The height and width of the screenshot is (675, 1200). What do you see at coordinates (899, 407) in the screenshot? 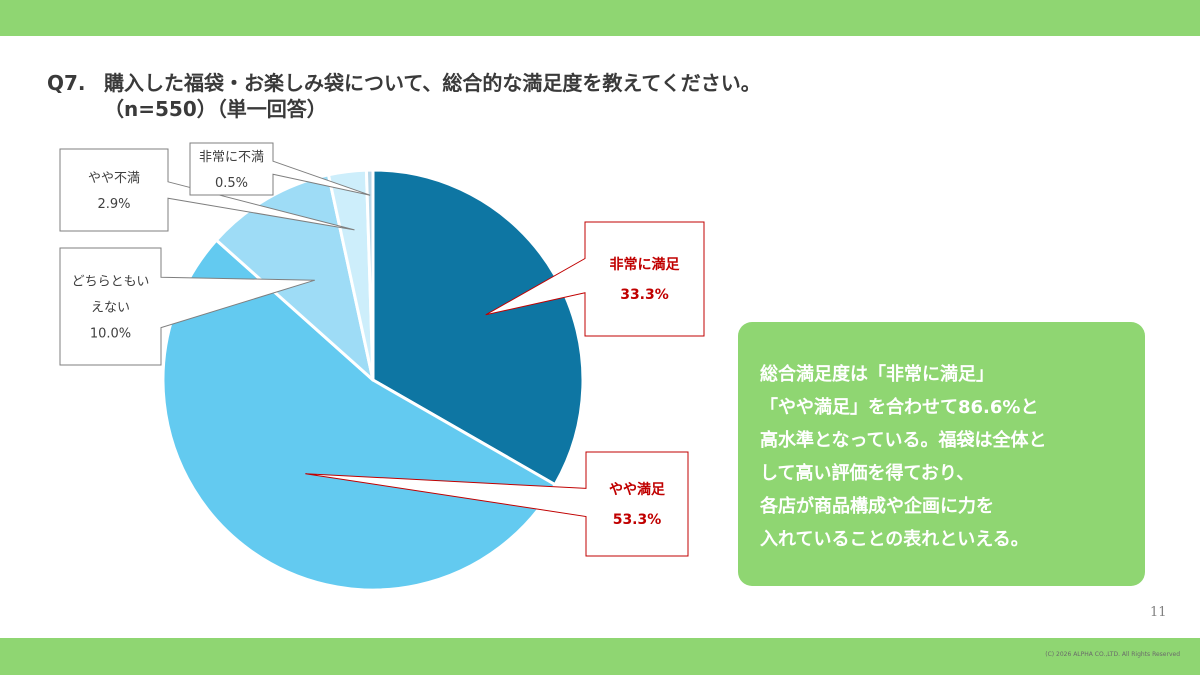
I see `summary-line: 「やや満足」を合わせて86.6%と` at bounding box center [899, 407].